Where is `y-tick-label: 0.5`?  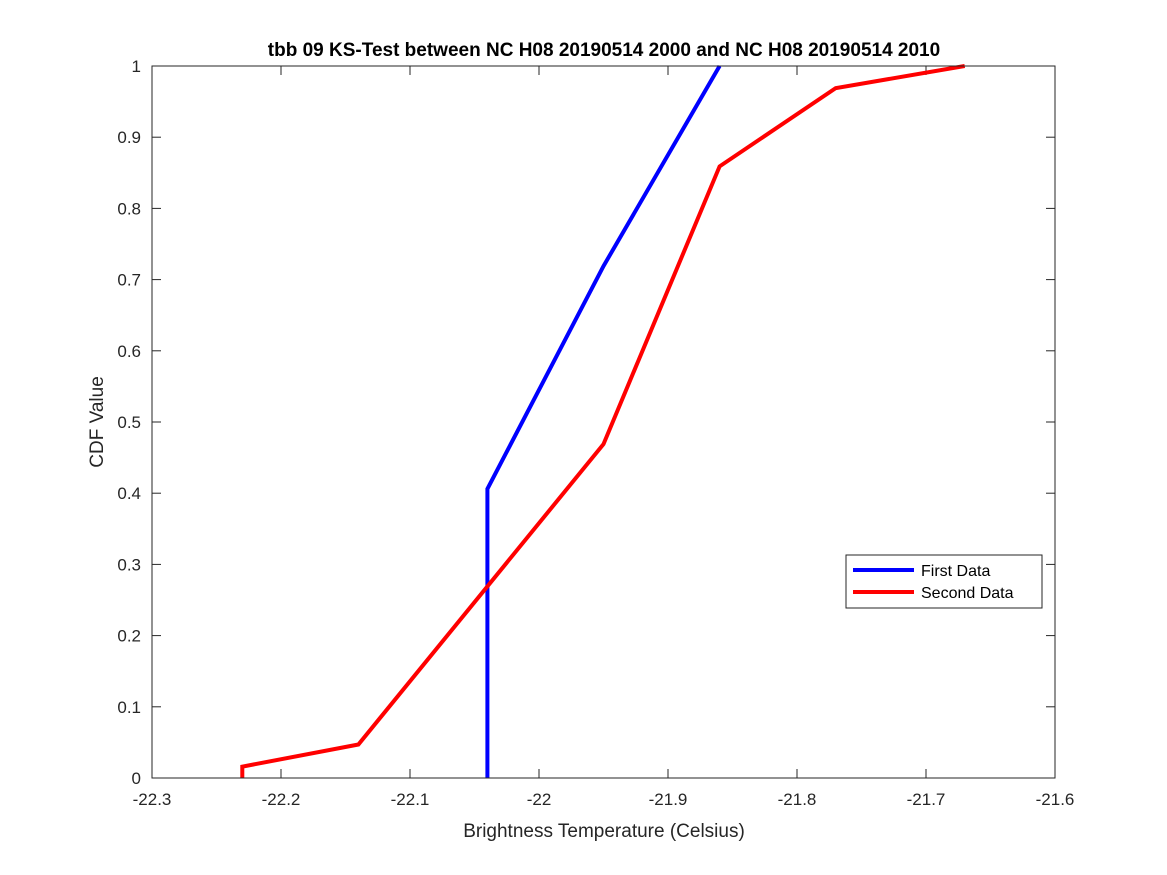 y-tick-label: 0.5 is located at coordinates (129, 422).